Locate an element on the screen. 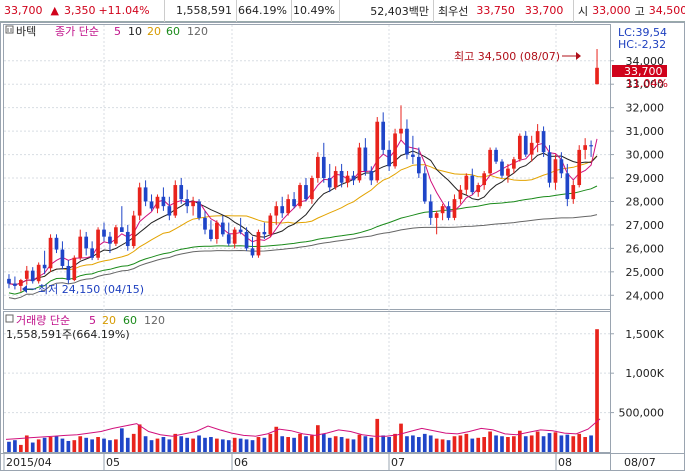  price-tick-label: 26,000 is located at coordinates (645, 248).